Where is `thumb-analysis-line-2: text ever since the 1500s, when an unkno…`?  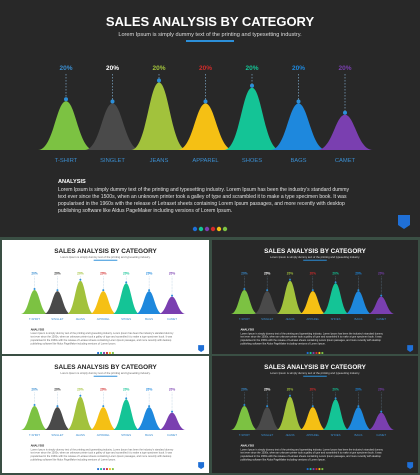
thumb-analysis-line-2: text ever since the 1500s, when an unkno… is located at coordinates (311, 453).